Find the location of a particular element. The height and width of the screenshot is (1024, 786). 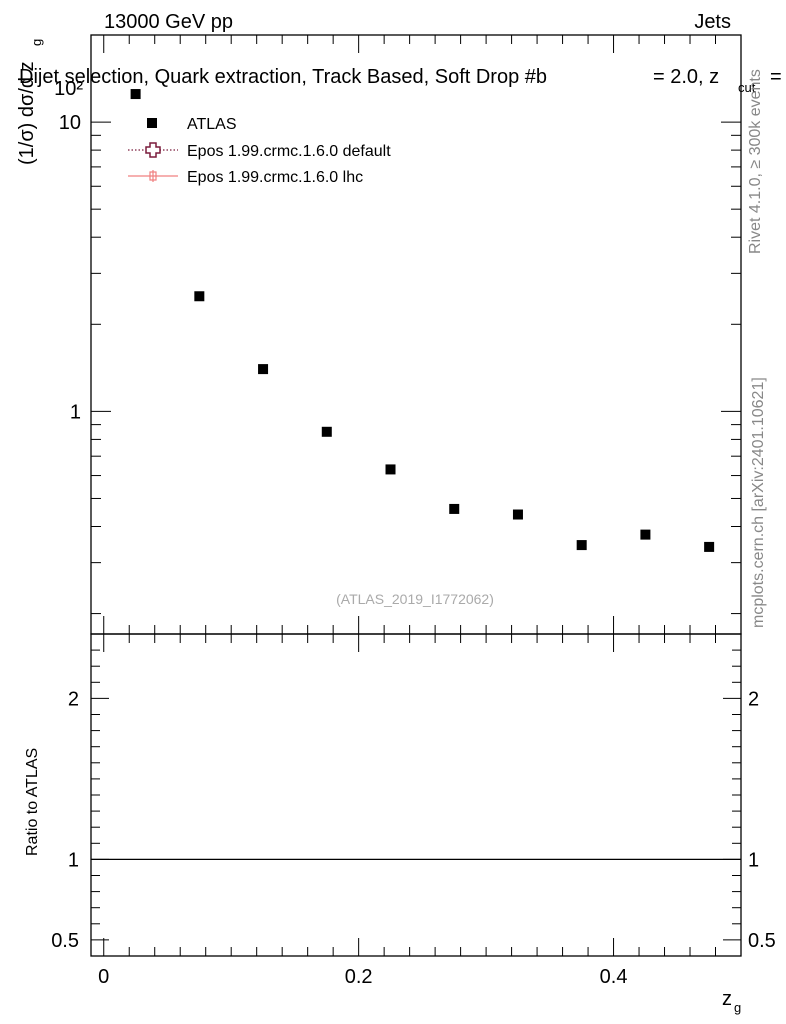

x-axis-label: z is located at coordinates (727, 999).